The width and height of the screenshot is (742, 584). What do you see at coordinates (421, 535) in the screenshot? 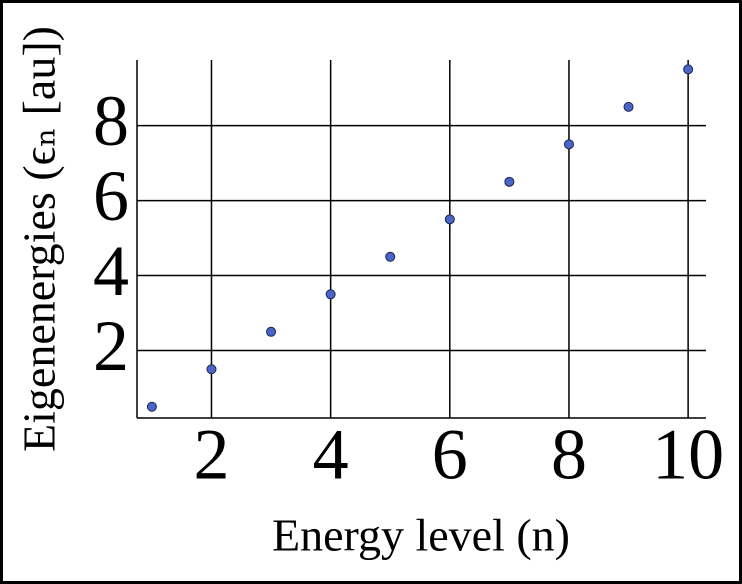
I see `x-axis-label: Energy level (n)` at bounding box center [421, 535].